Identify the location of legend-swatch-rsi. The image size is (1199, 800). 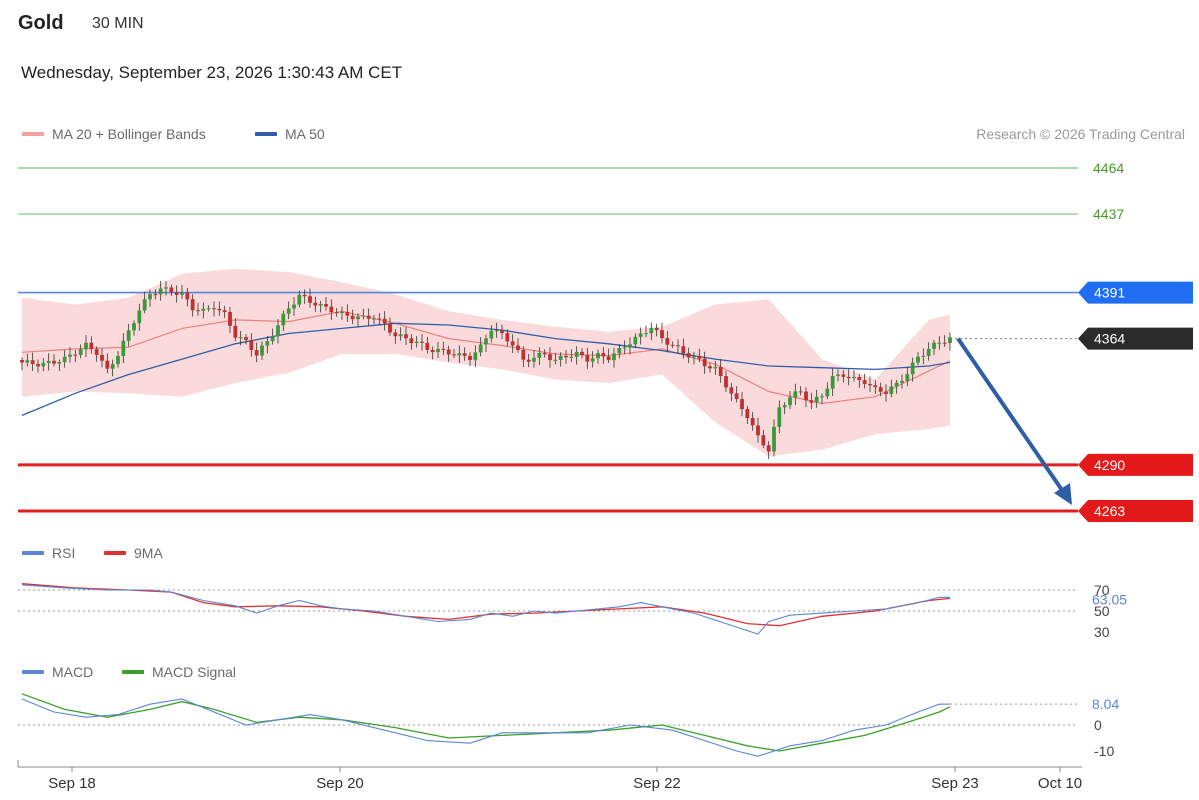
(33, 553).